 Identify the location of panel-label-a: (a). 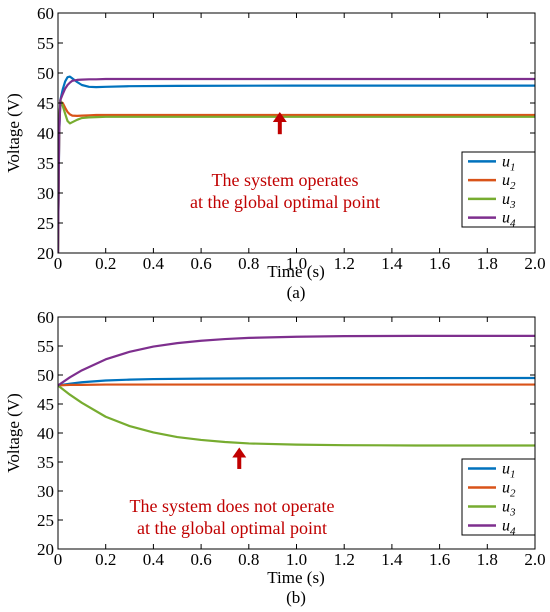
(296, 292).